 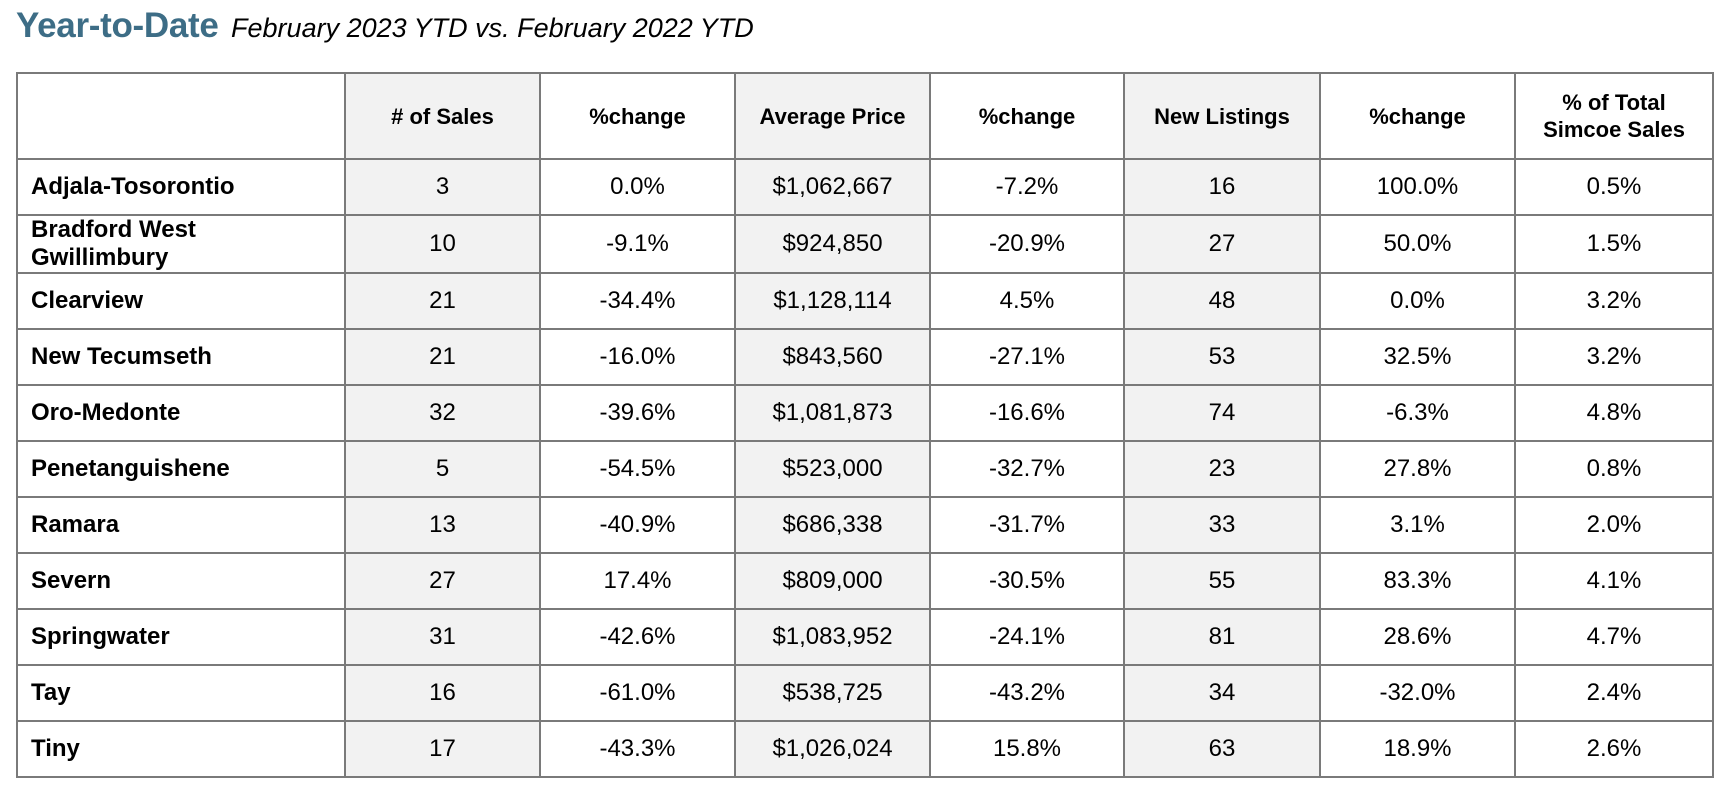 What do you see at coordinates (1417, 637) in the screenshot?
I see `cell-listings-change: 28.6%` at bounding box center [1417, 637].